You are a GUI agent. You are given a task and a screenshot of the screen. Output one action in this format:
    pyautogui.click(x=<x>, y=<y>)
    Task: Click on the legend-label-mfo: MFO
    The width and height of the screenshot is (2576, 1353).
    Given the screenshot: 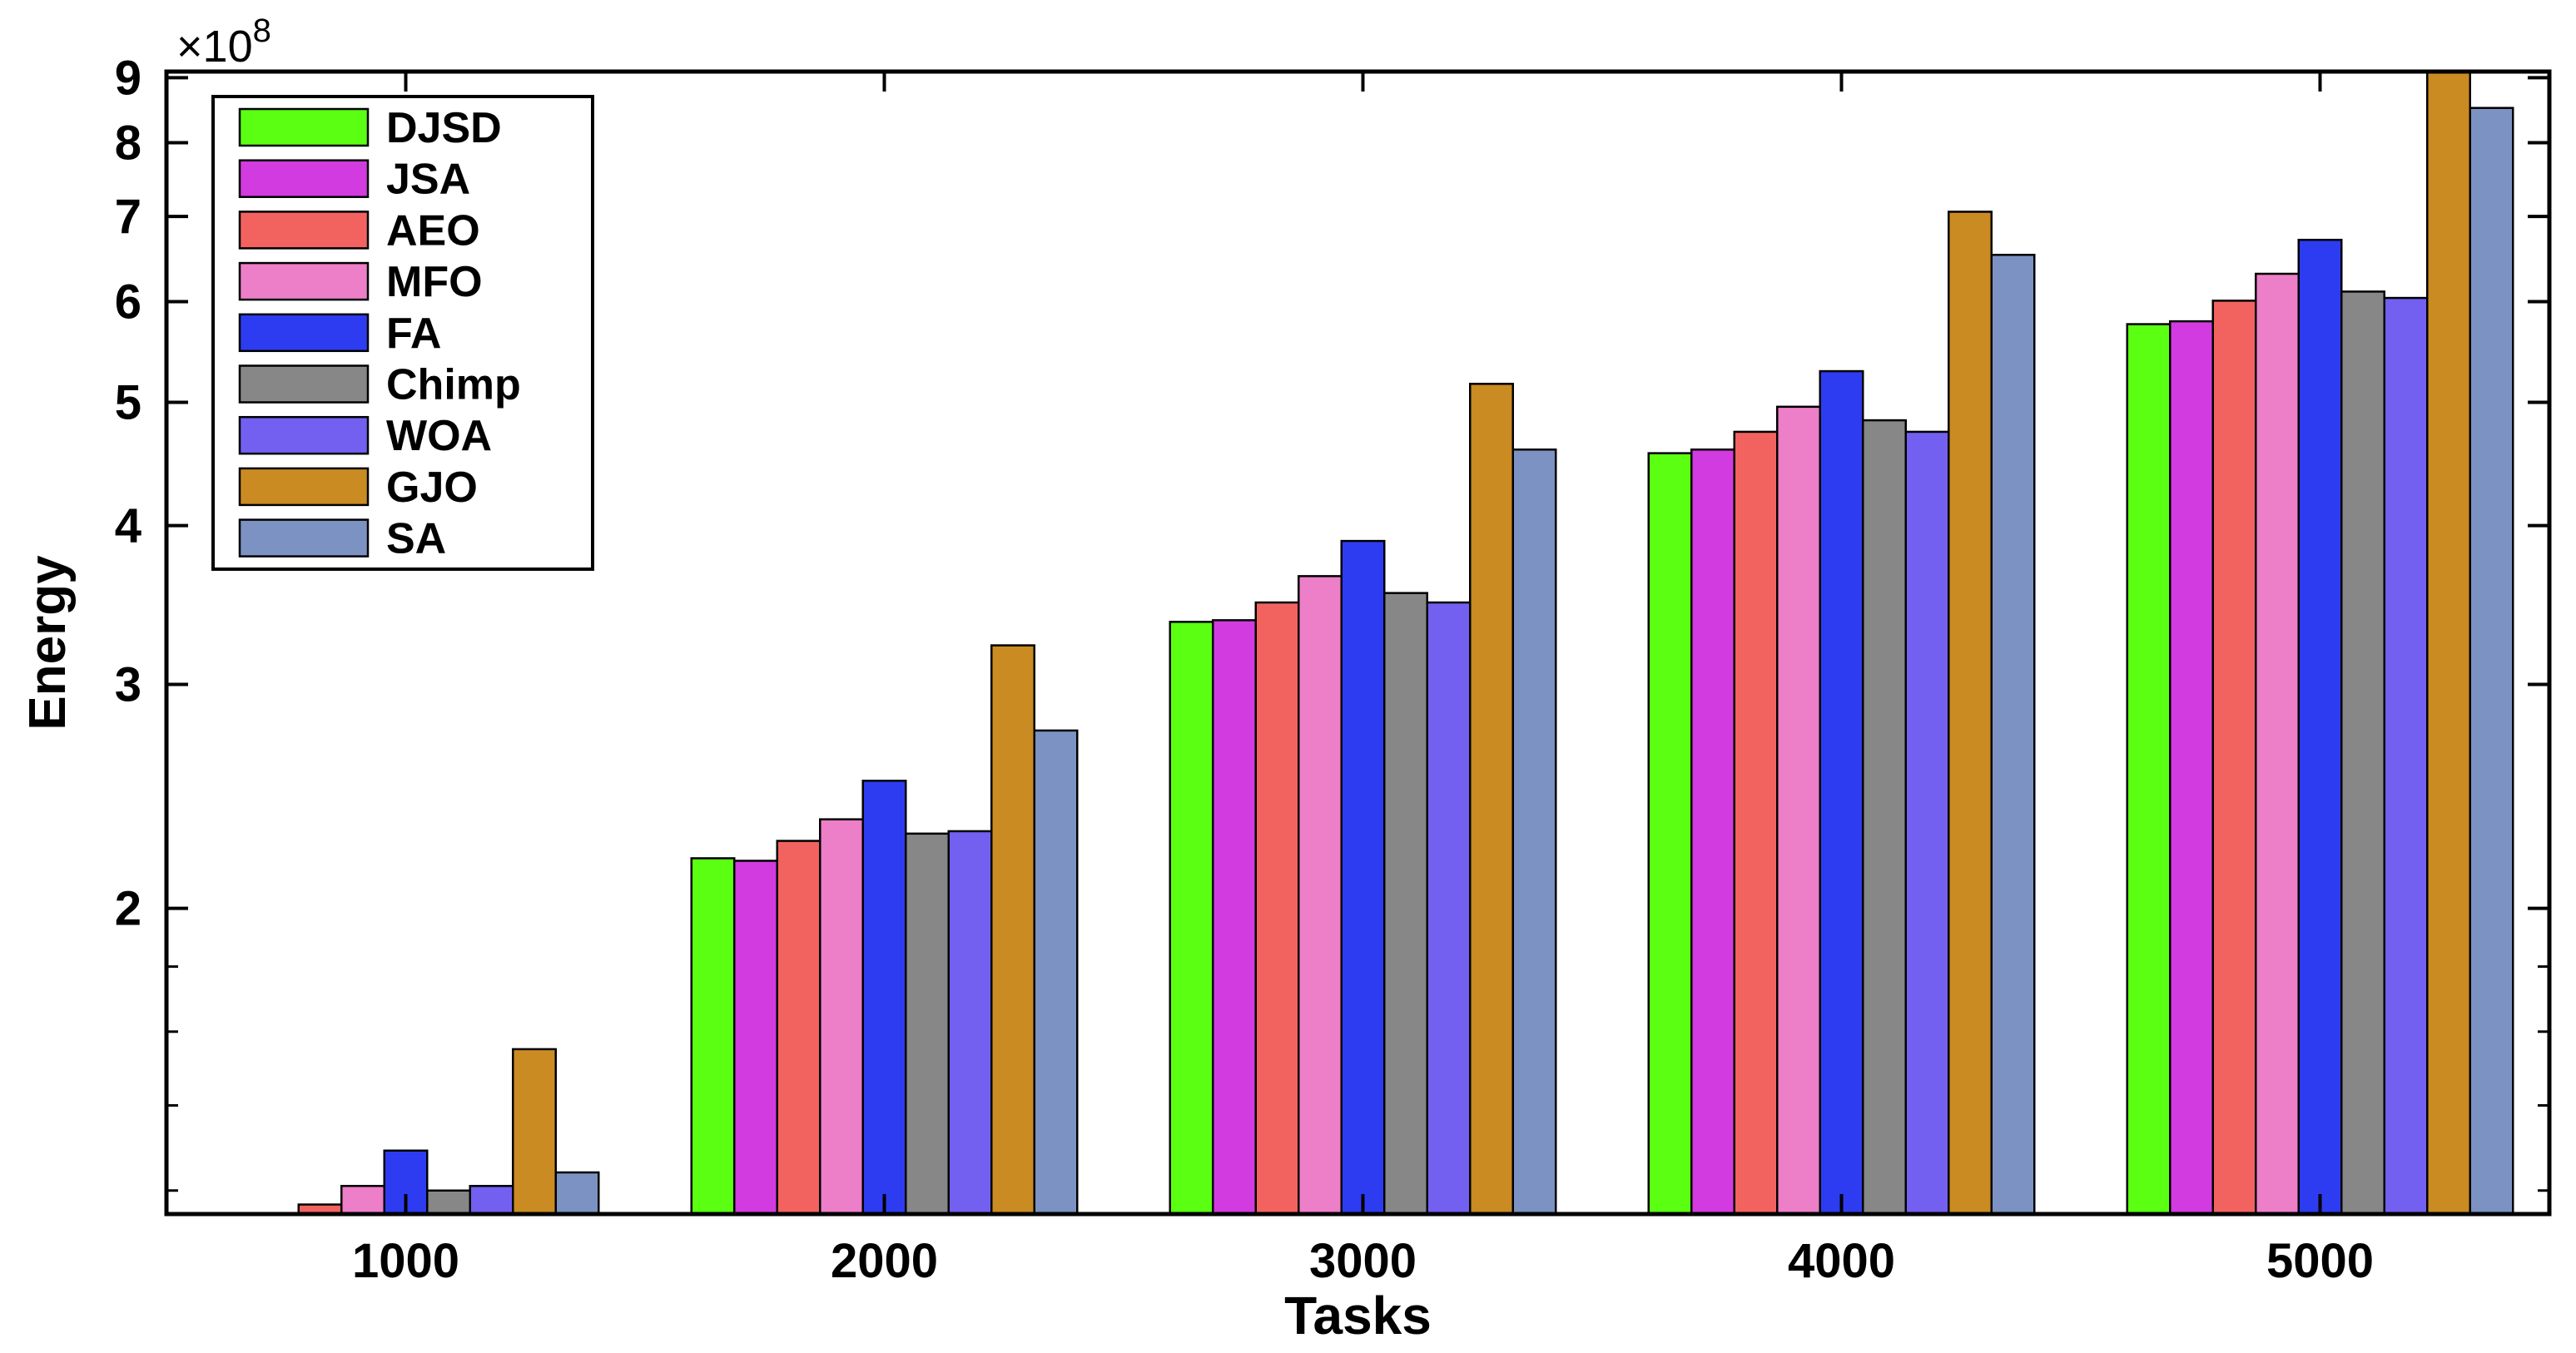 What is the action you would take?
    pyautogui.click(x=434, y=282)
    